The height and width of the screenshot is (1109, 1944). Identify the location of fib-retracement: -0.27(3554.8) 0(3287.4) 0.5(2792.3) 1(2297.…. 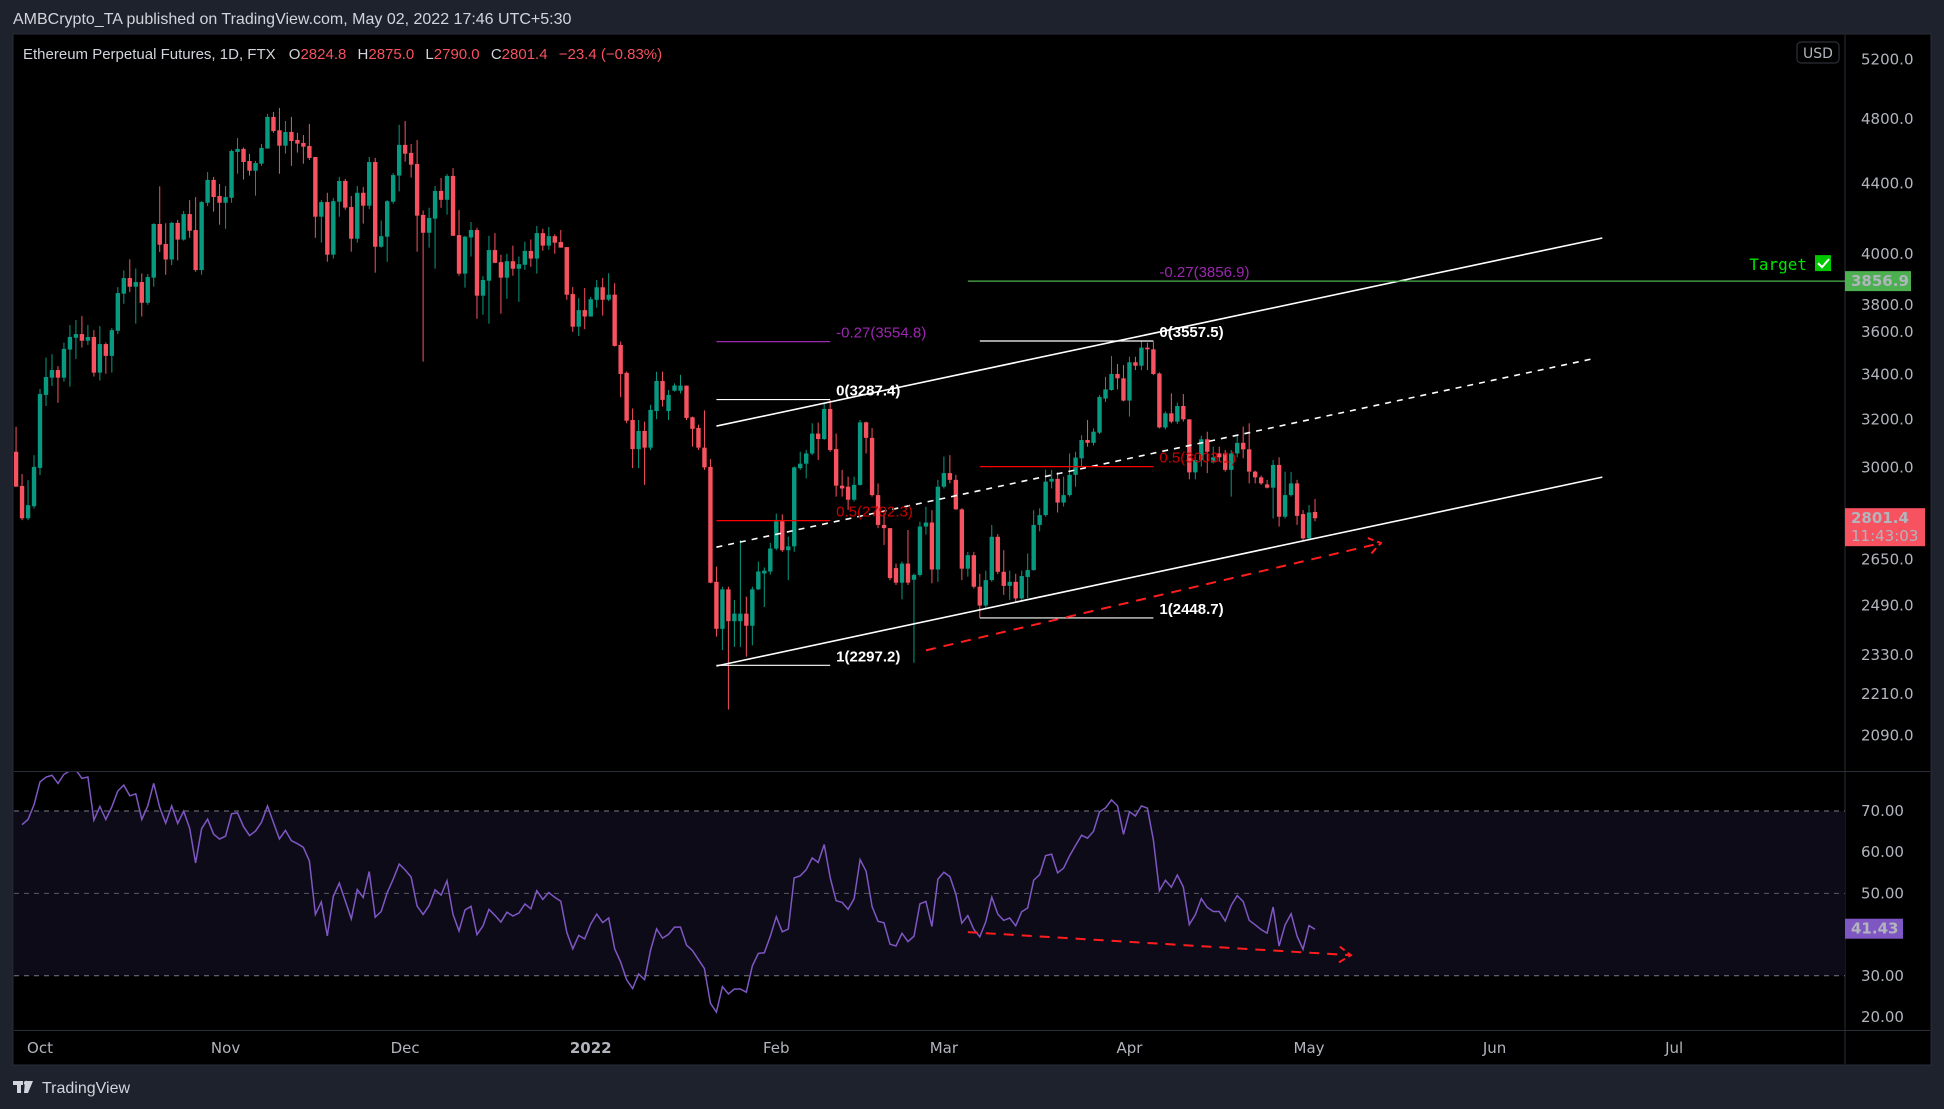
(821, 495).